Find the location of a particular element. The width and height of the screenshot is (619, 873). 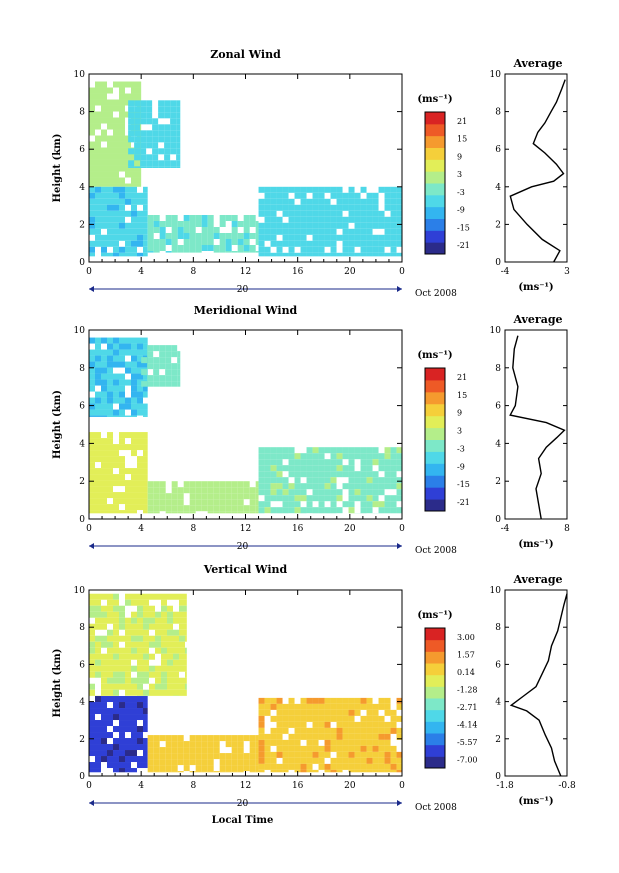

y-tick-label: 6 is located at coordinates (82, 407).